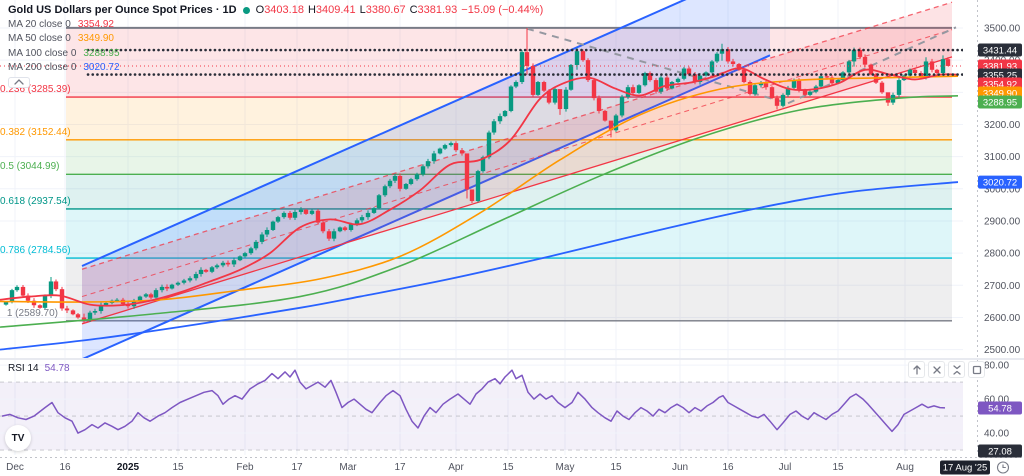 Image resolution: width=1024 pixels, height=476 pixels. What do you see at coordinates (916, 369) in the screenshot?
I see `move-pane-up-button` at bounding box center [916, 369].